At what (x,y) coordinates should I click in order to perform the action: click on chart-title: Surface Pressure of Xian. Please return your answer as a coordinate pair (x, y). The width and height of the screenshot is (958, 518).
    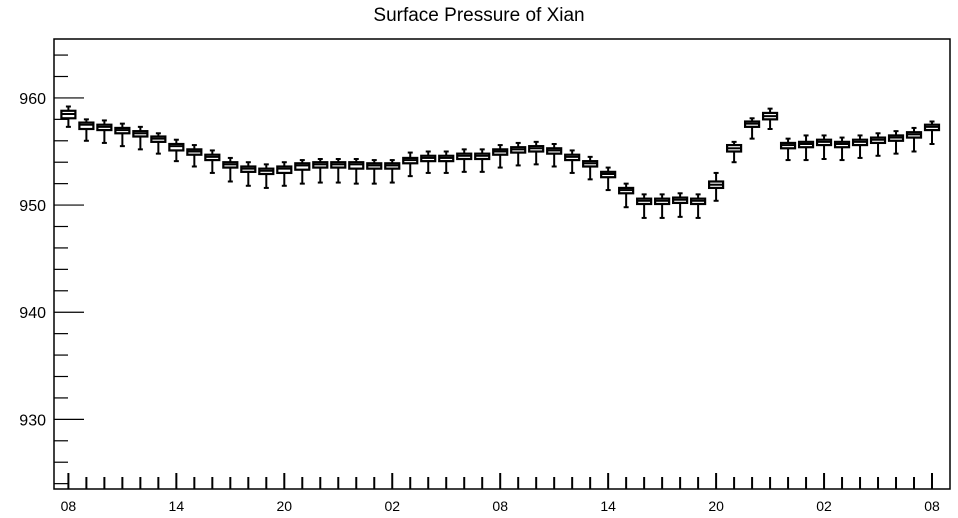
    Looking at the image, I should click on (479, 15).